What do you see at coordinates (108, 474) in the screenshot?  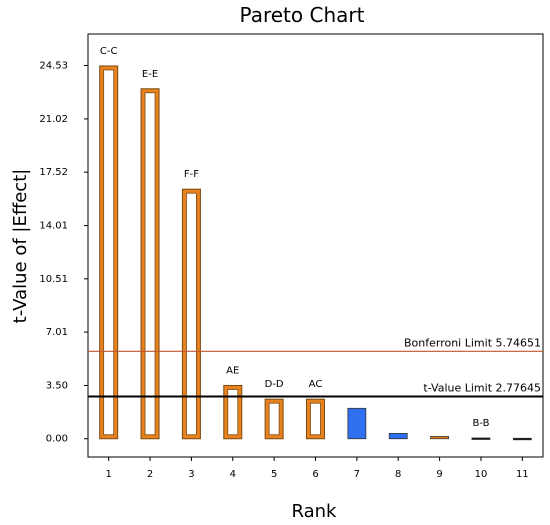 I see `x-tick-label: 1` at bounding box center [108, 474].